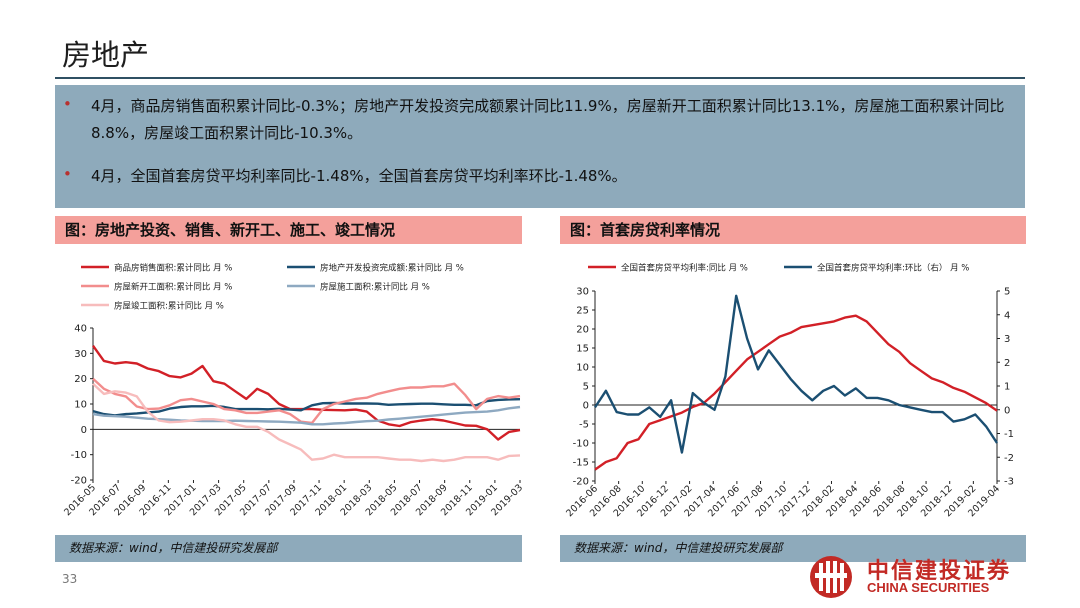 The image size is (1080, 608). What do you see at coordinates (288, 548) in the screenshot?
I see `source-left: 数据来源：wind，中信建投研究发展部` at bounding box center [288, 548].